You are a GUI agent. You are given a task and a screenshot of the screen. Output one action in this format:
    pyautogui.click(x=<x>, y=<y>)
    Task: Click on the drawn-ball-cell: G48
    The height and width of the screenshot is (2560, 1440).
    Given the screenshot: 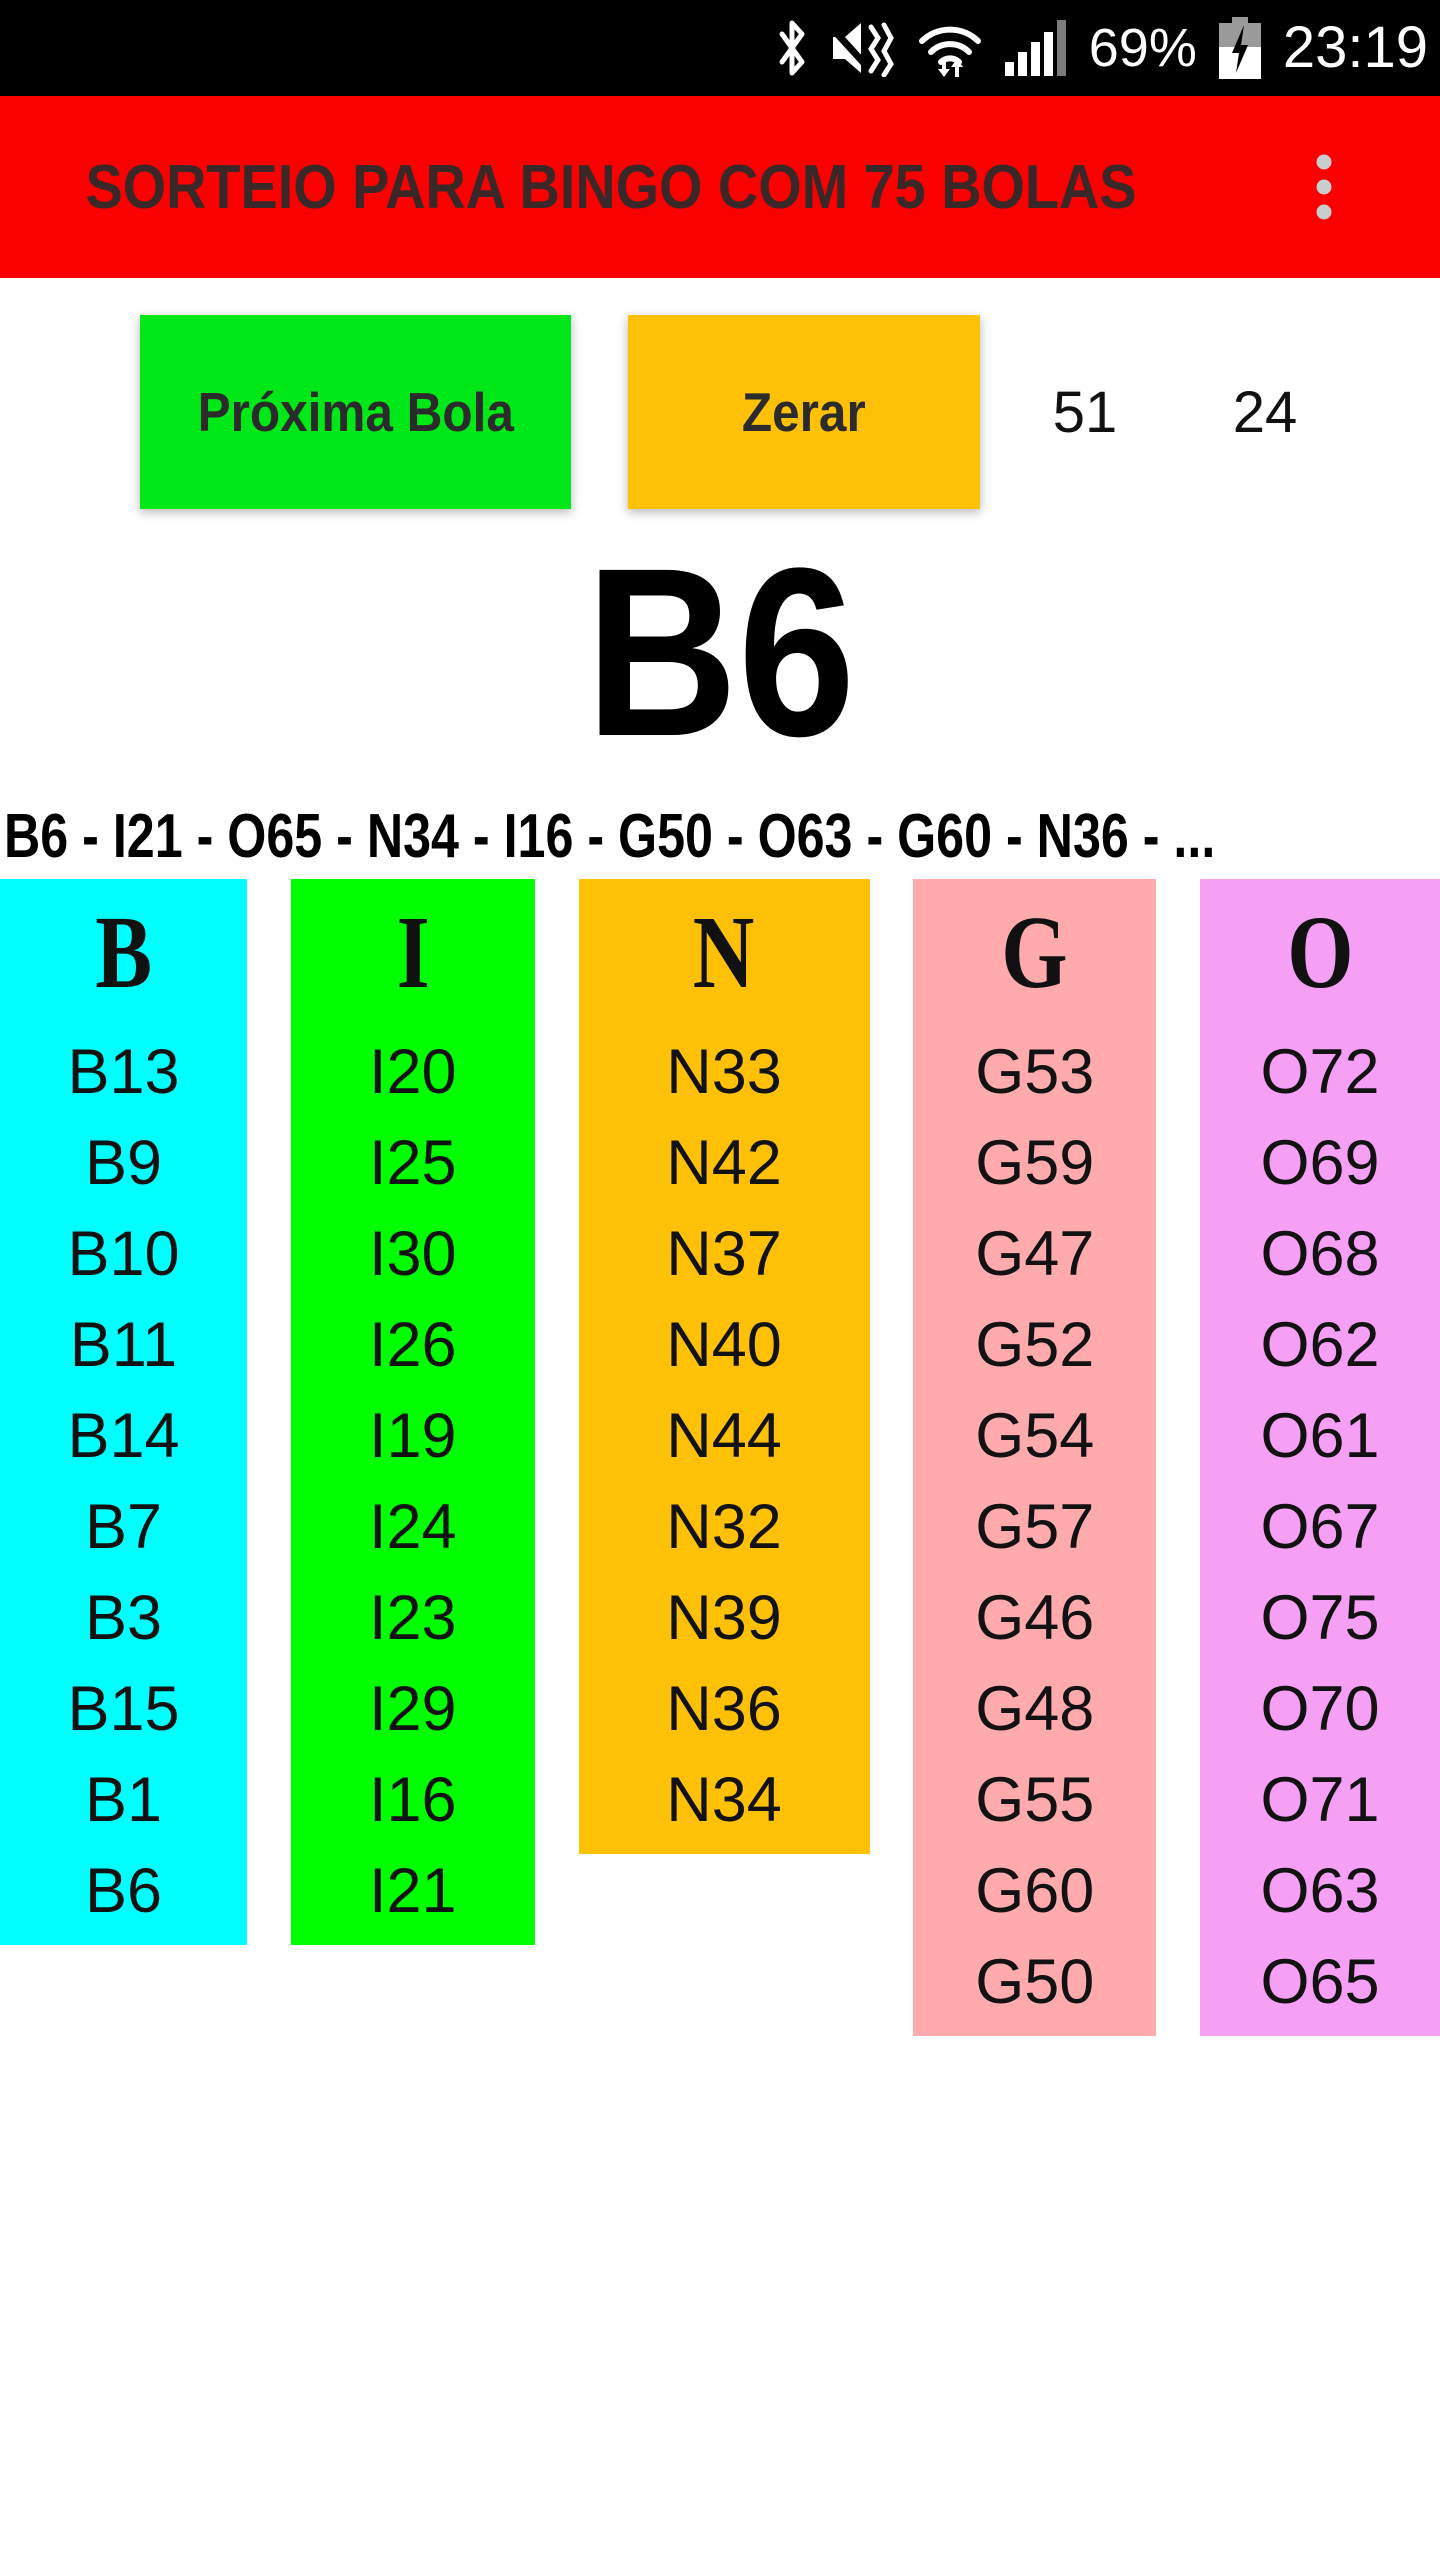 What is the action you would take?
    pyautogui.click(x=1035, y=1709)
    